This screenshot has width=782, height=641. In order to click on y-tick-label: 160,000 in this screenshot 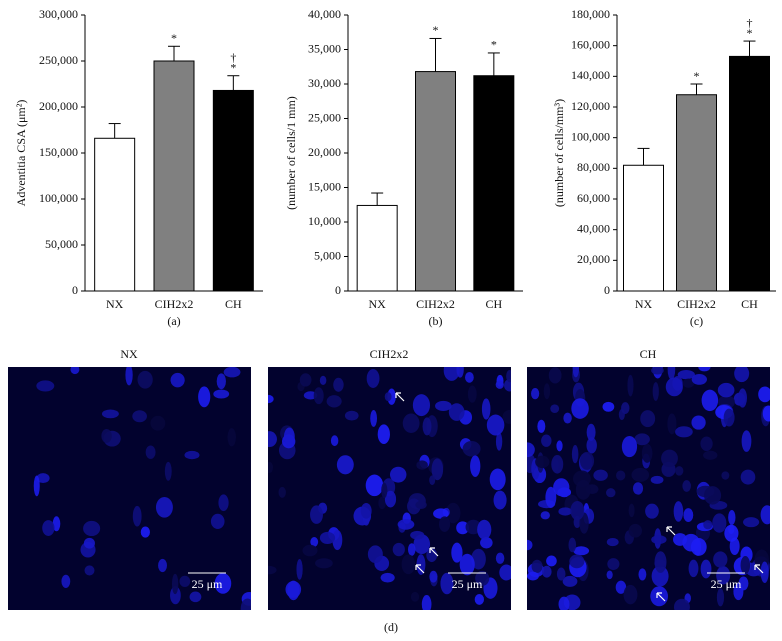, I will do `click(590, 44)`.